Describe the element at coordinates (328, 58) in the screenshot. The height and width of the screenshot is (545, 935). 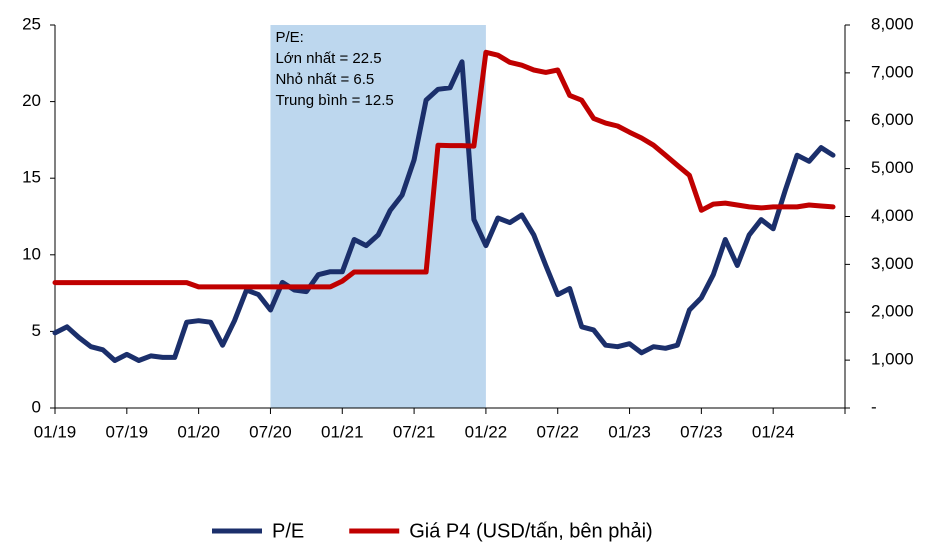
I see `annotation: Lớn nhất = 22.5` at that location.